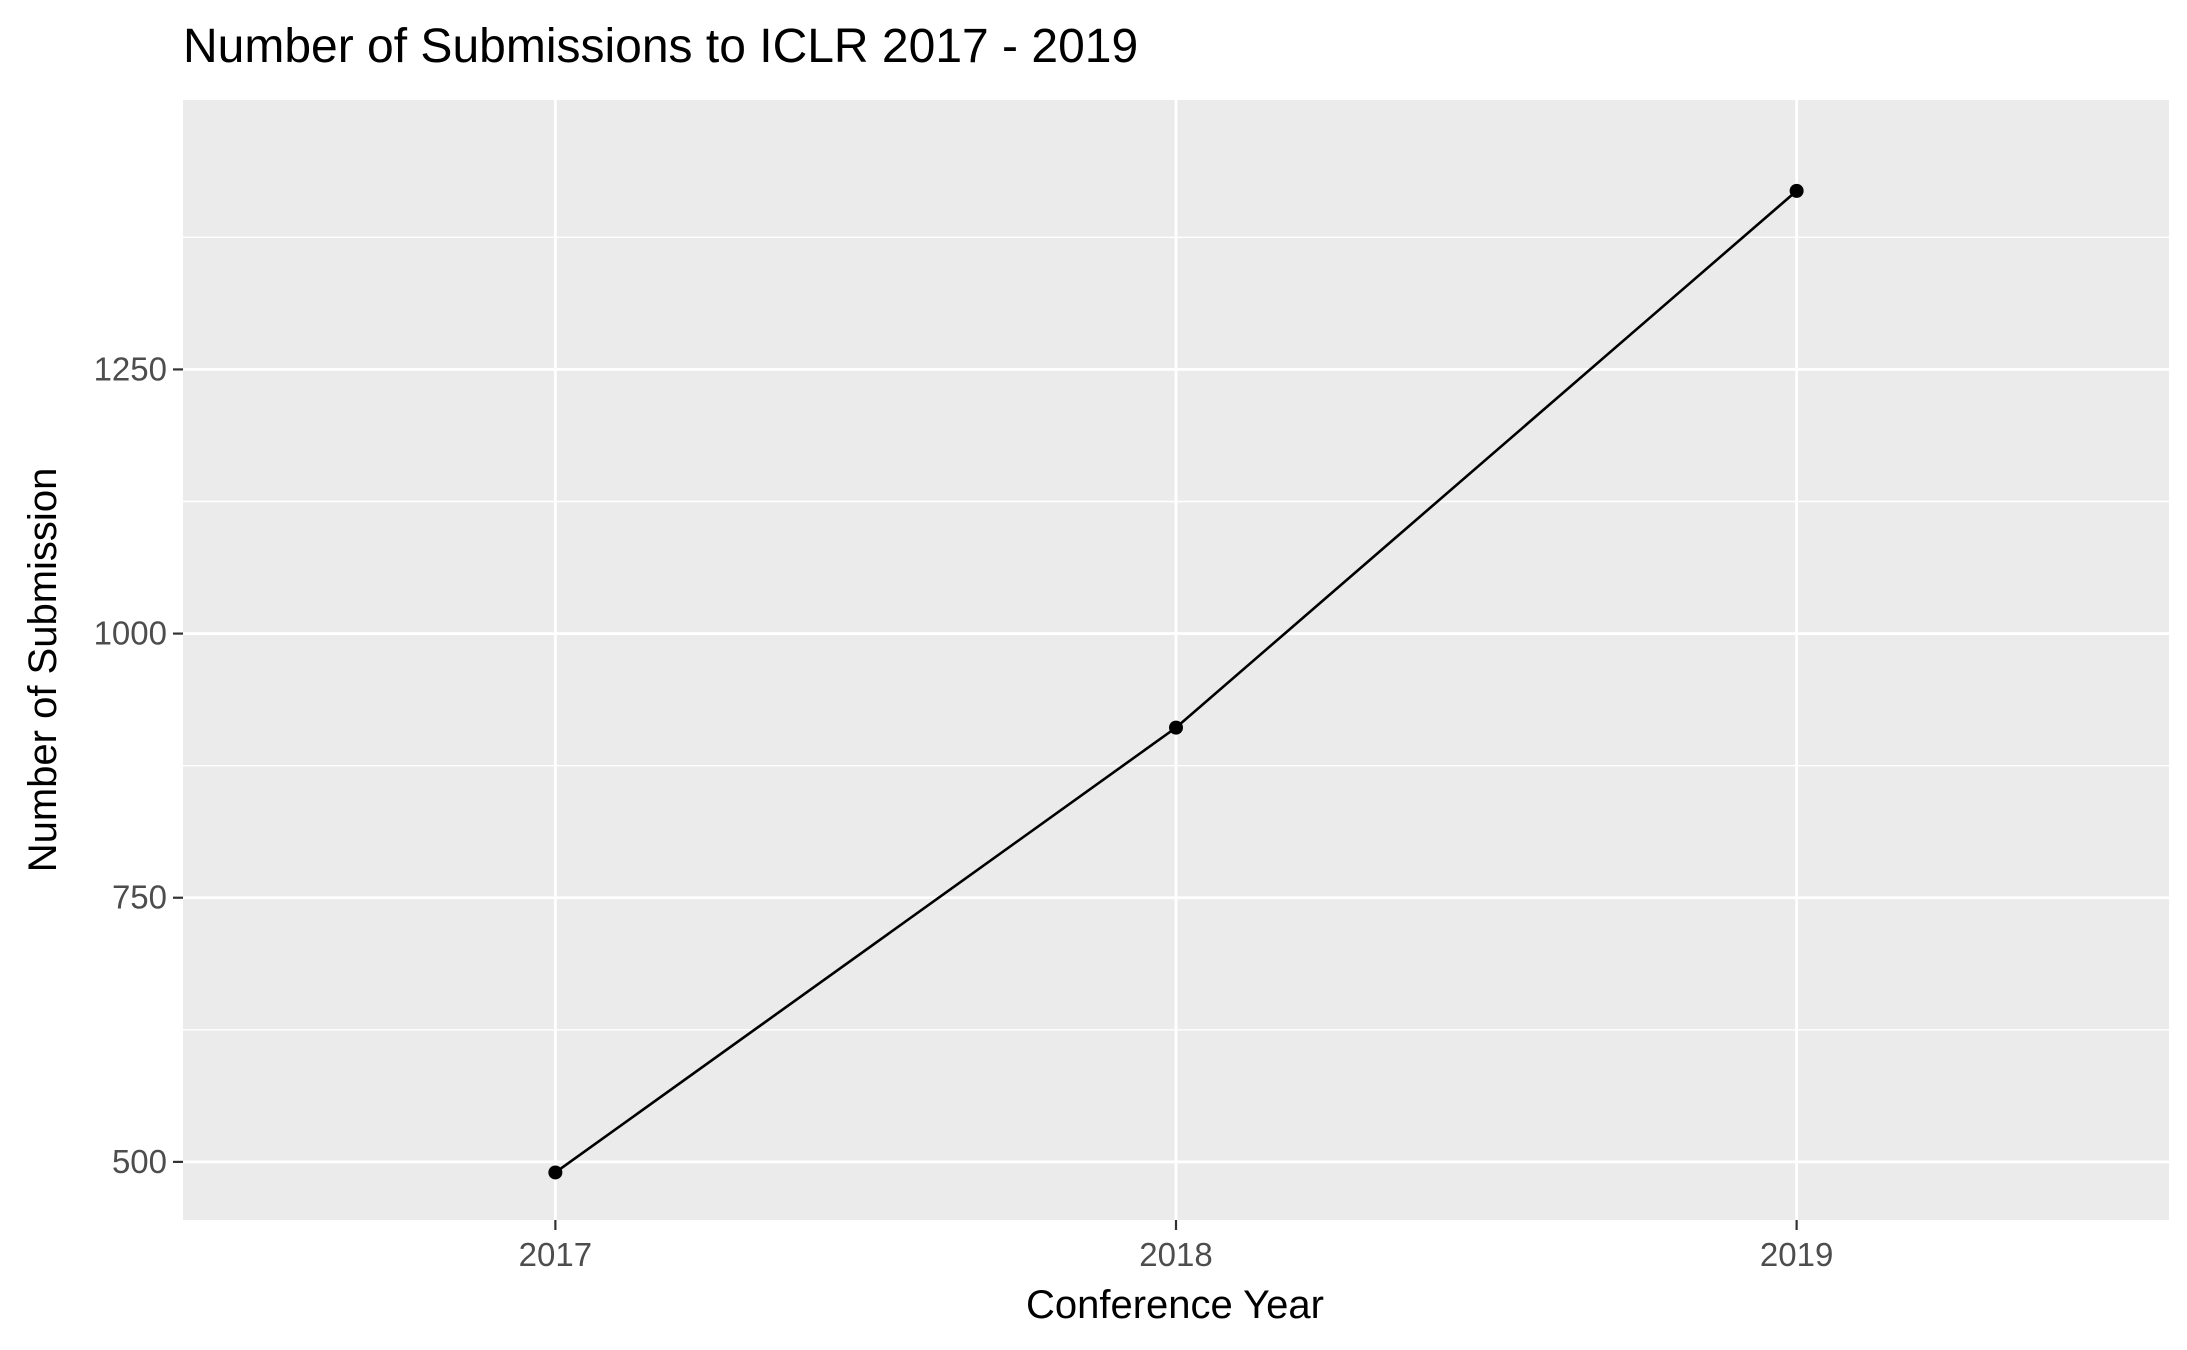  I want to click on x-tick-label: 2018, so click(1175, 1254).